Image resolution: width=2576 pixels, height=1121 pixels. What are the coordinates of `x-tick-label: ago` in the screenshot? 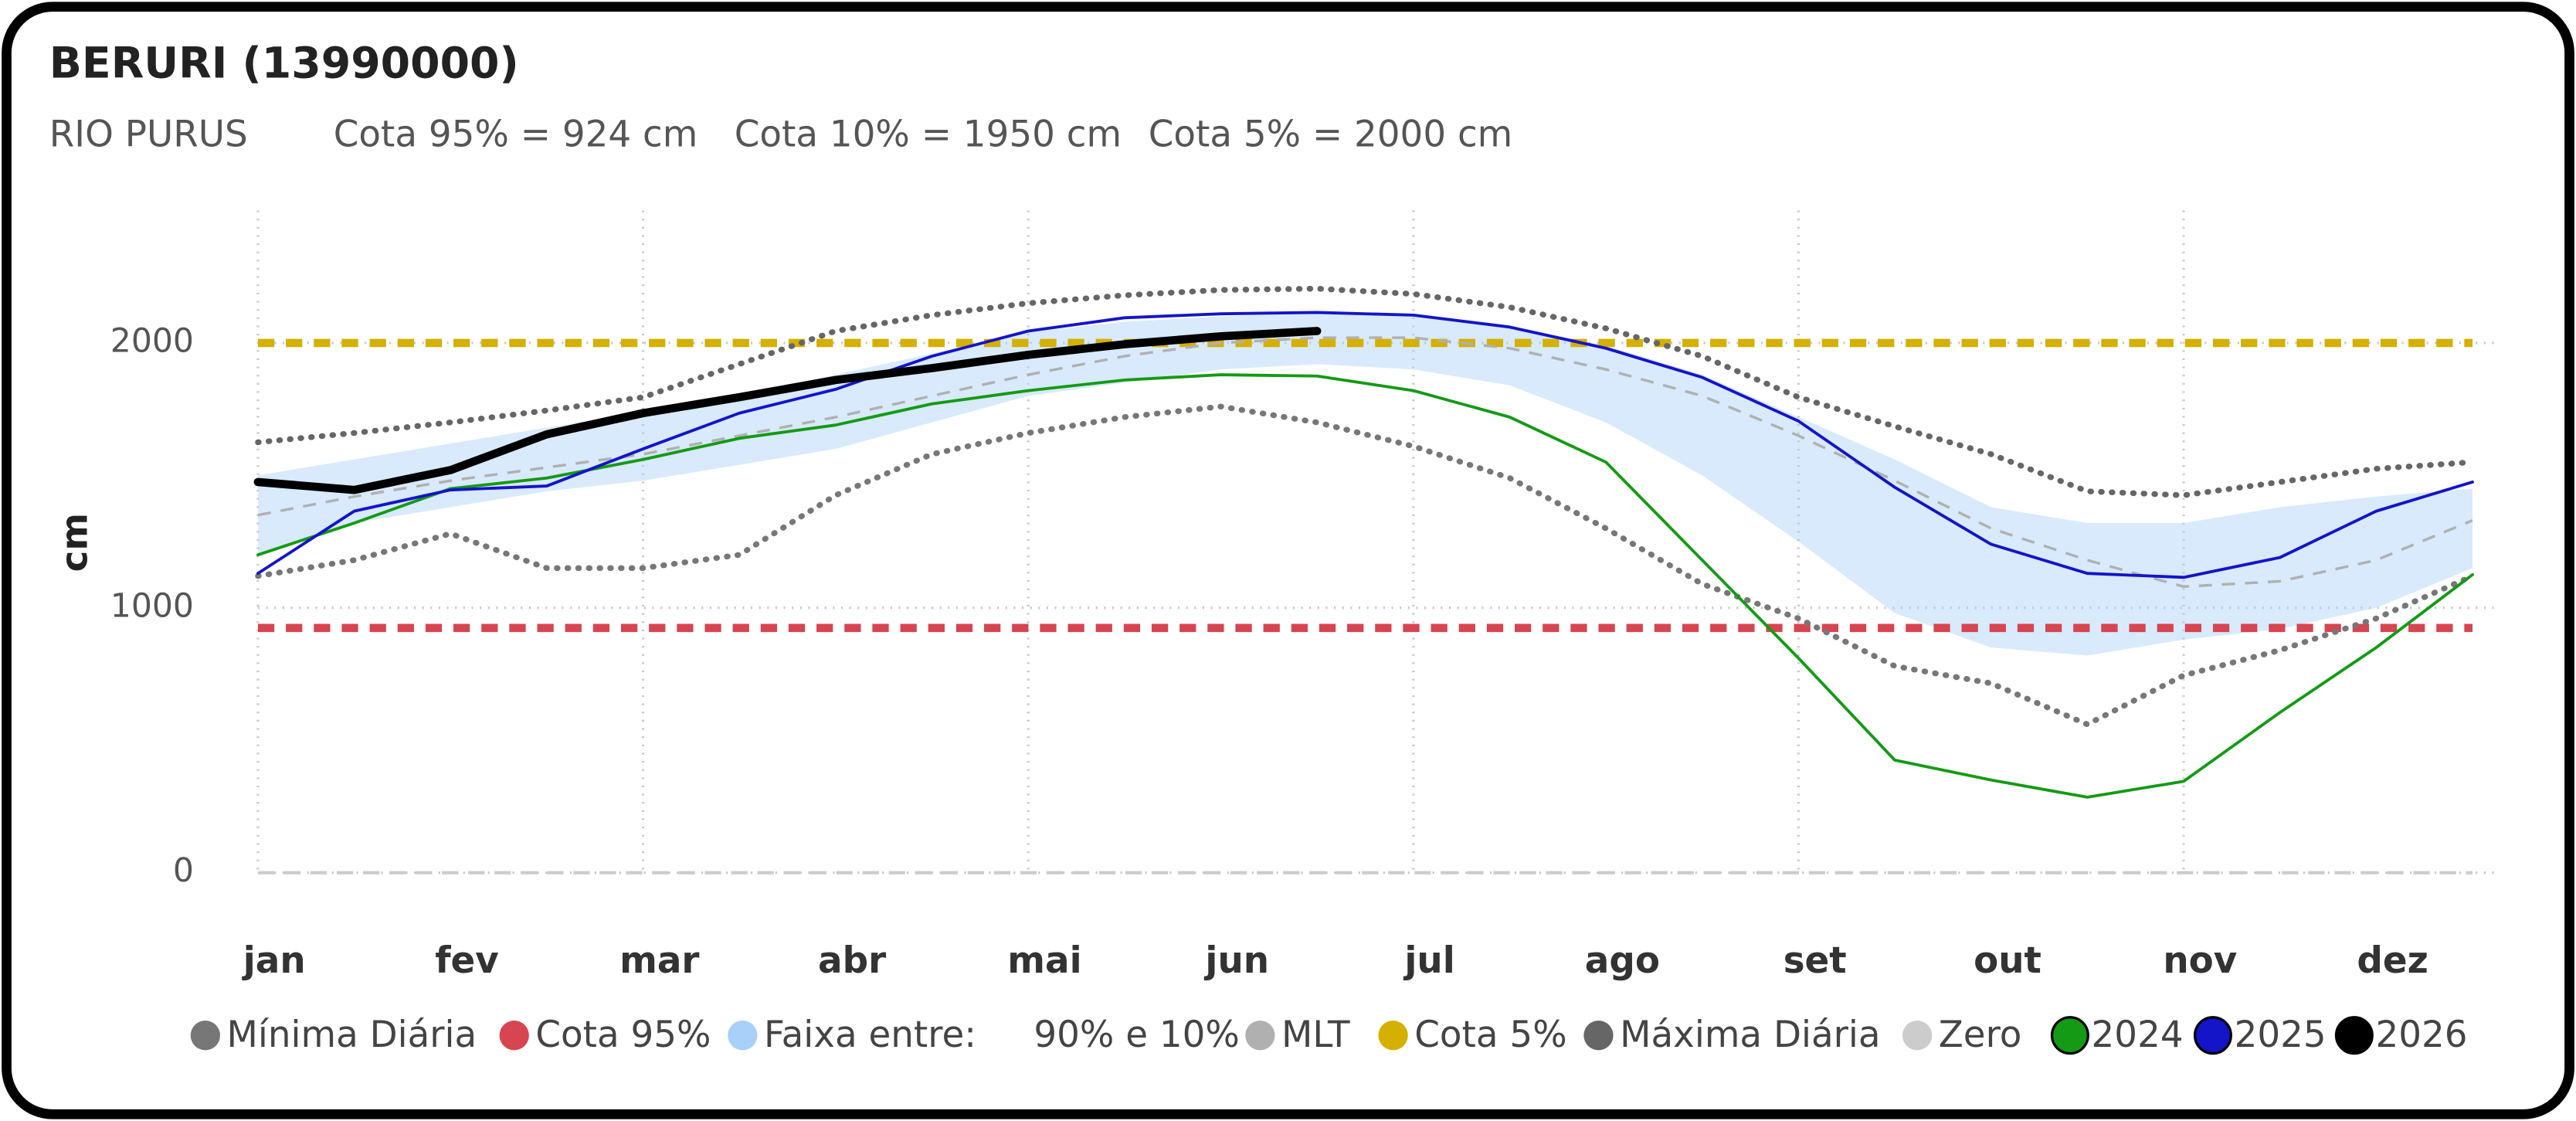 It's located at (1622, 961).